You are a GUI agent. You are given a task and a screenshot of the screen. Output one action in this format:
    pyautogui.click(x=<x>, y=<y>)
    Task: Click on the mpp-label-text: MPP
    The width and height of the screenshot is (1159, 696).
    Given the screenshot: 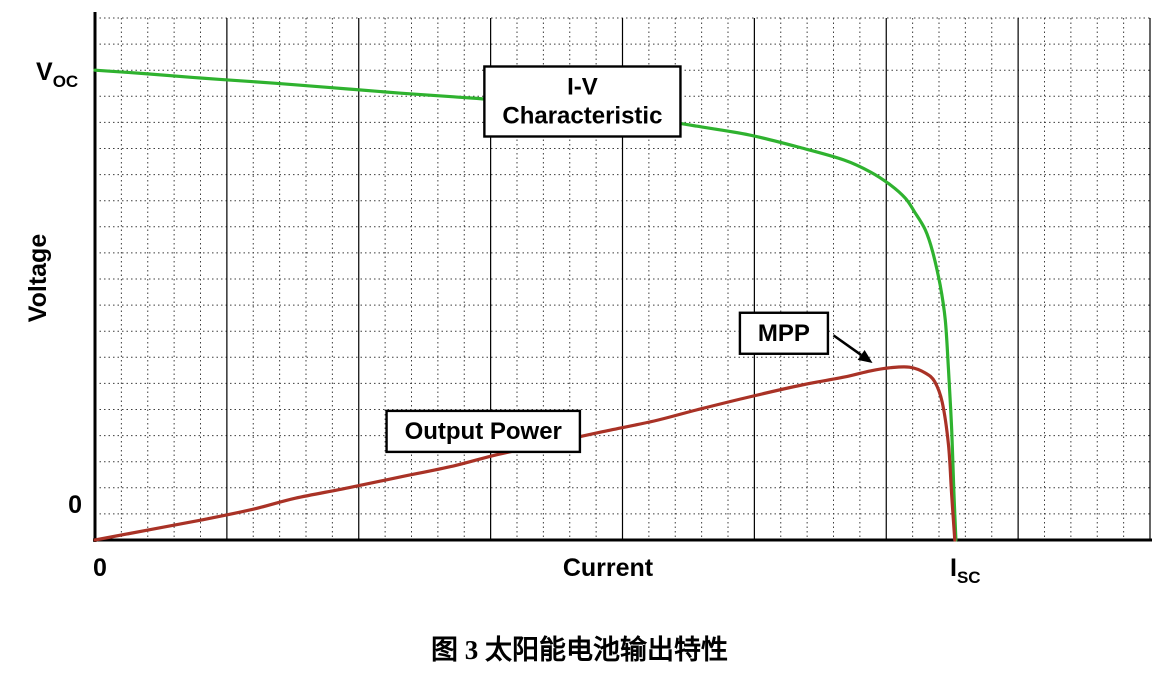 What is the action you would take?
    pyautogui.click(x=784, y=333)
    